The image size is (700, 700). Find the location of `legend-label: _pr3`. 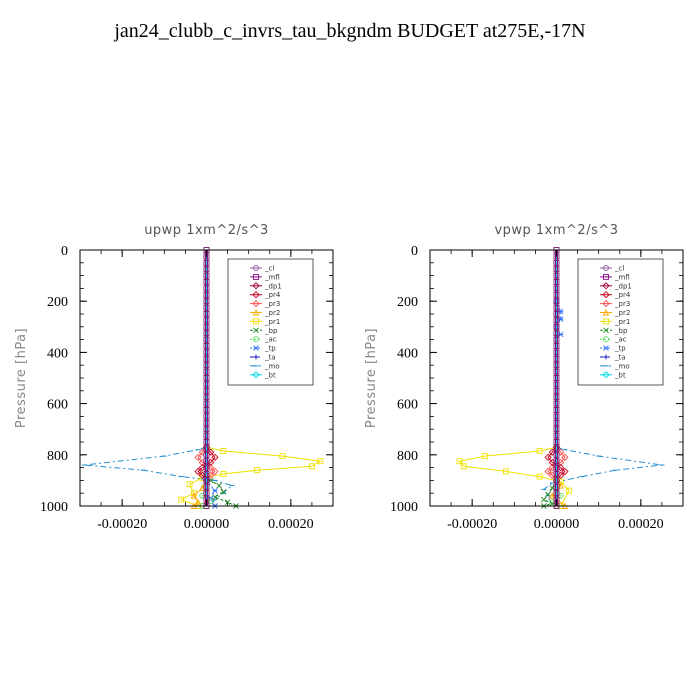

legend-label: _pr3 is located at coordinates (622, 304).